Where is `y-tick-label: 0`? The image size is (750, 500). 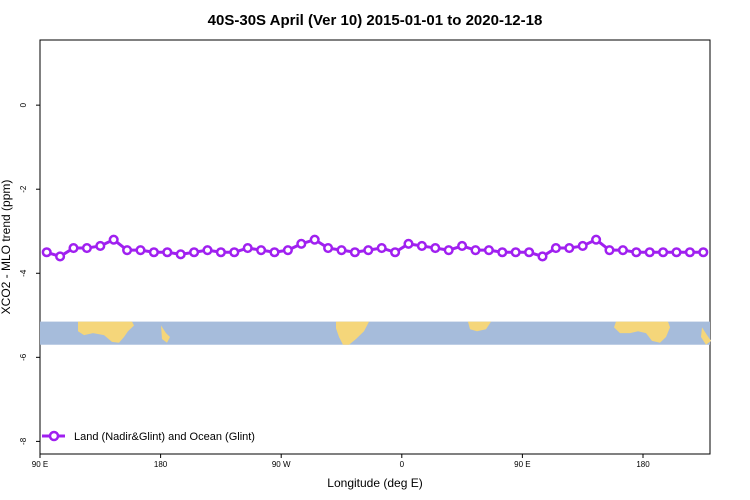 y-tick-label: 0 is located at coordinates (23, 104).